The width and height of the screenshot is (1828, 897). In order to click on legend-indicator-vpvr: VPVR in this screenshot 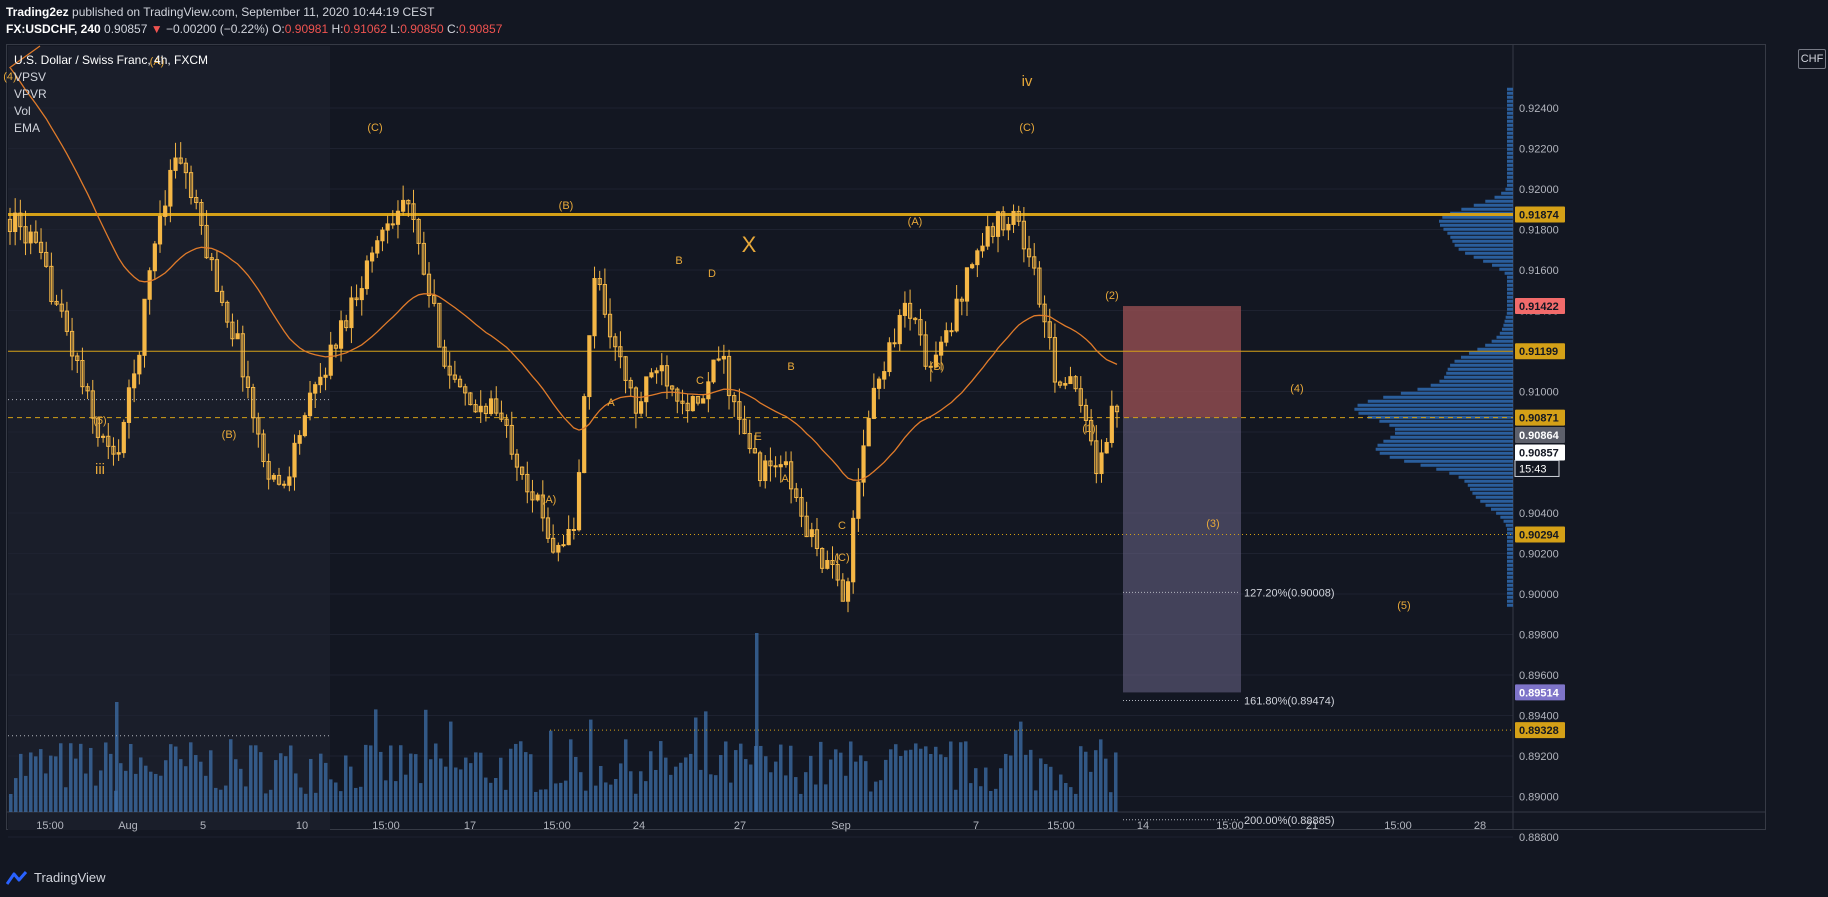, I will do `click(30, 94)`.